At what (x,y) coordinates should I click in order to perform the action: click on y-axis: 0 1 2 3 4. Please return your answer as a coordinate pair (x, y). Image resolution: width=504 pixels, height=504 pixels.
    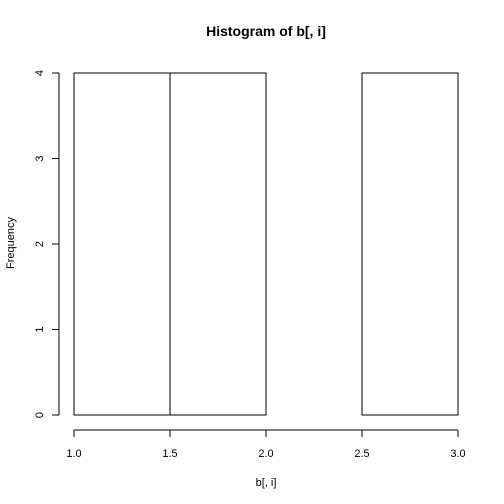
    Looking at the image, I should click on (47, 244).